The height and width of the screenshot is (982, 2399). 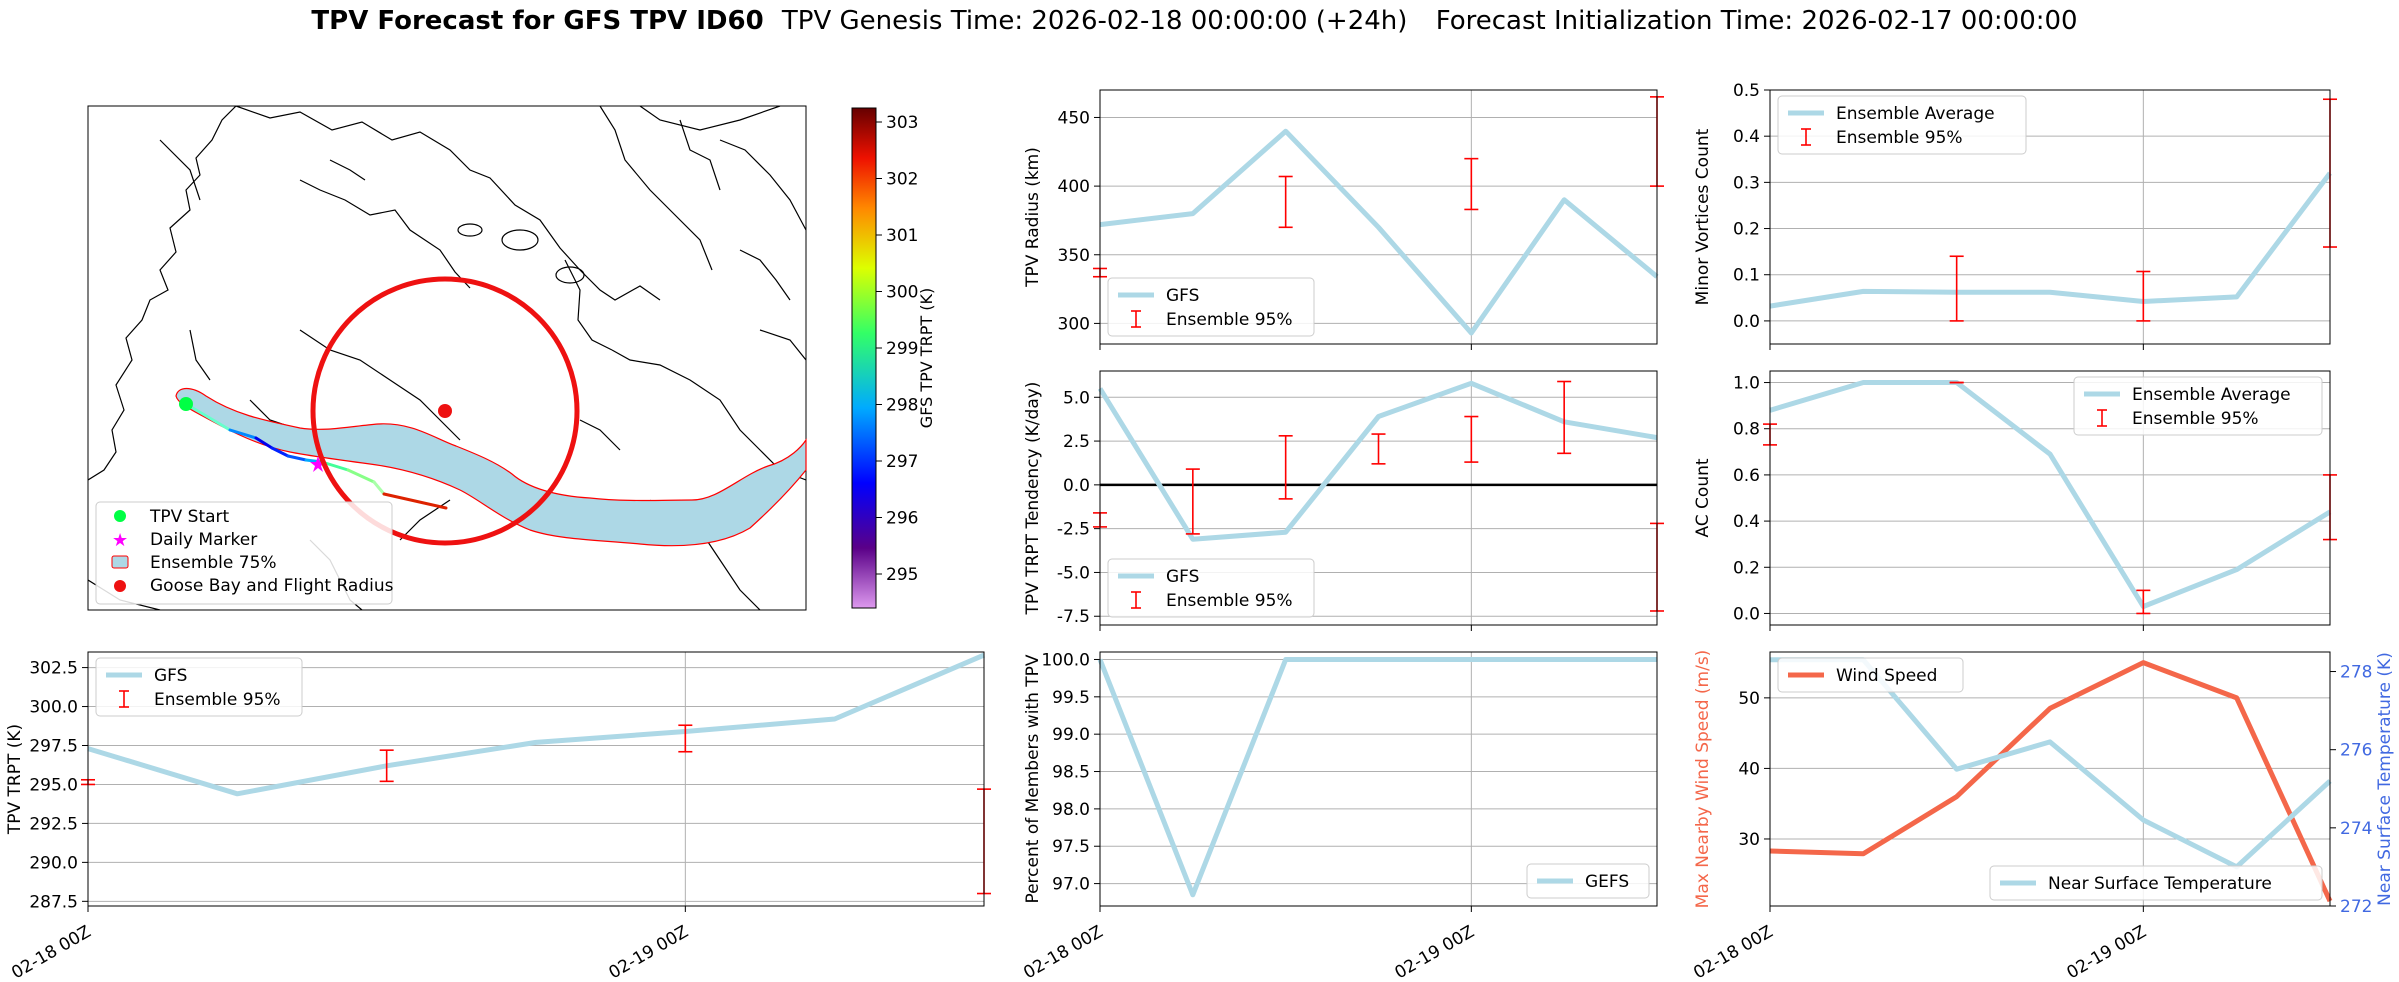 I want to click on colorbar-label: GFS TPV TRPT (K), so click(x=926, y=358).